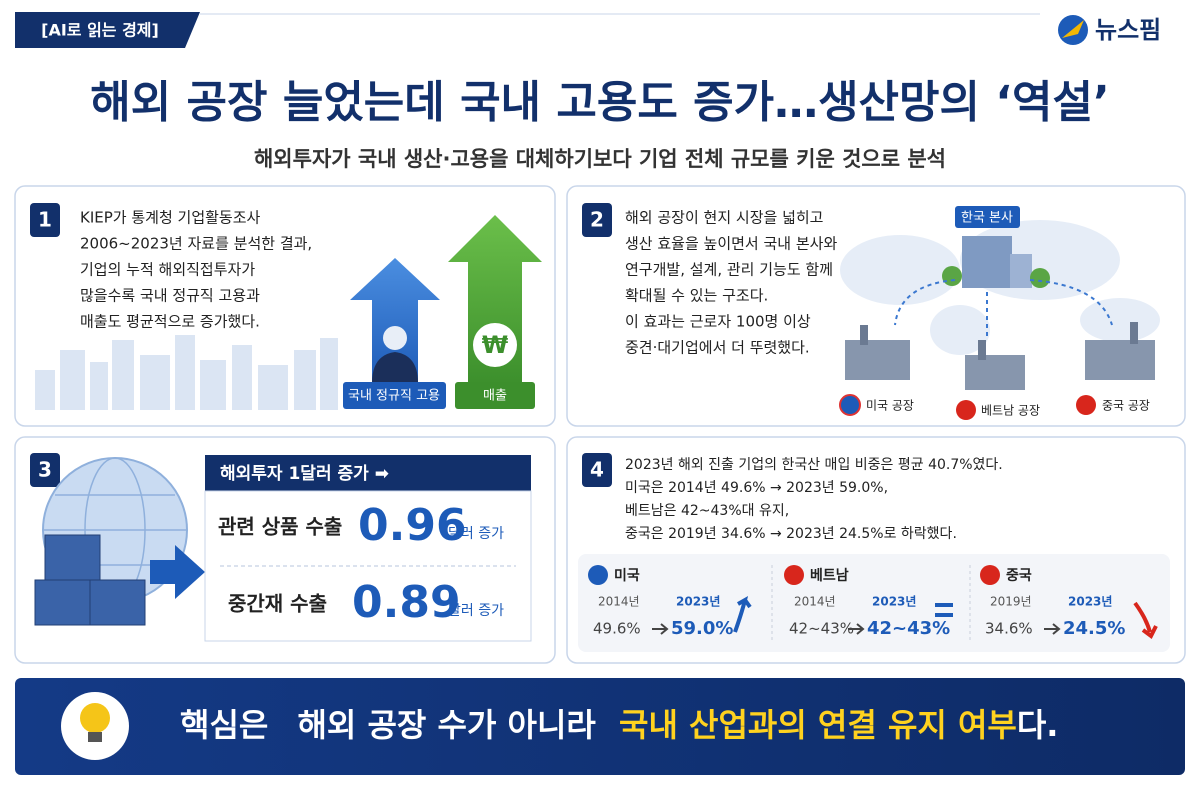 The image size is (1200, 800). What do you see at coordinates (729, 270) in the screenshot?
I see `body-line: 연구개발, 설계, 관리 기능도 함께` at bounding box center [729, 270].